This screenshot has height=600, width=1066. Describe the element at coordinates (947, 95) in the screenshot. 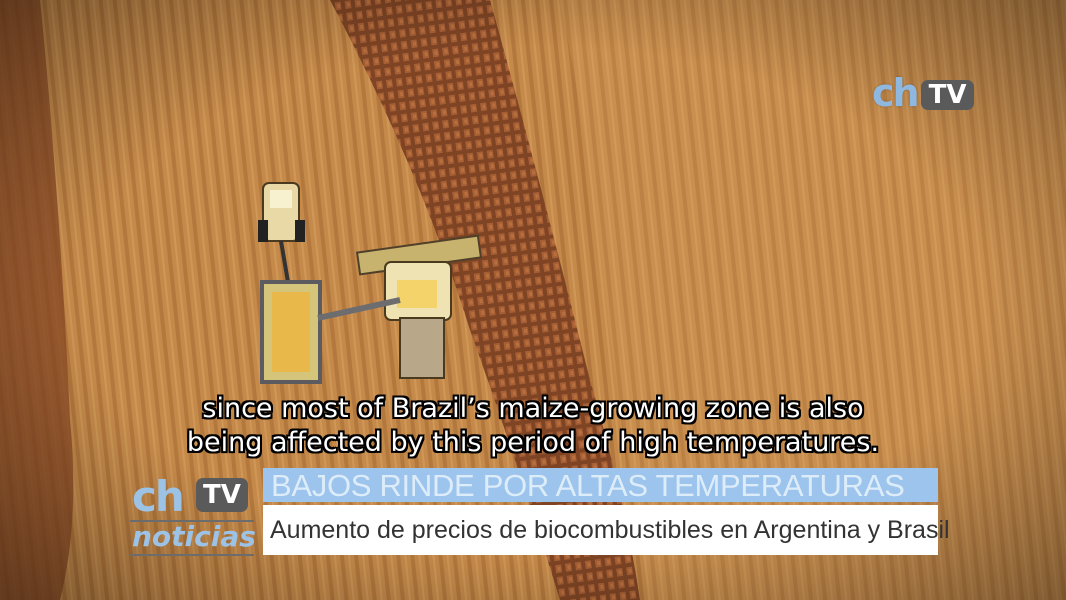

I see `watermark-tv-badge: TV` at that location.